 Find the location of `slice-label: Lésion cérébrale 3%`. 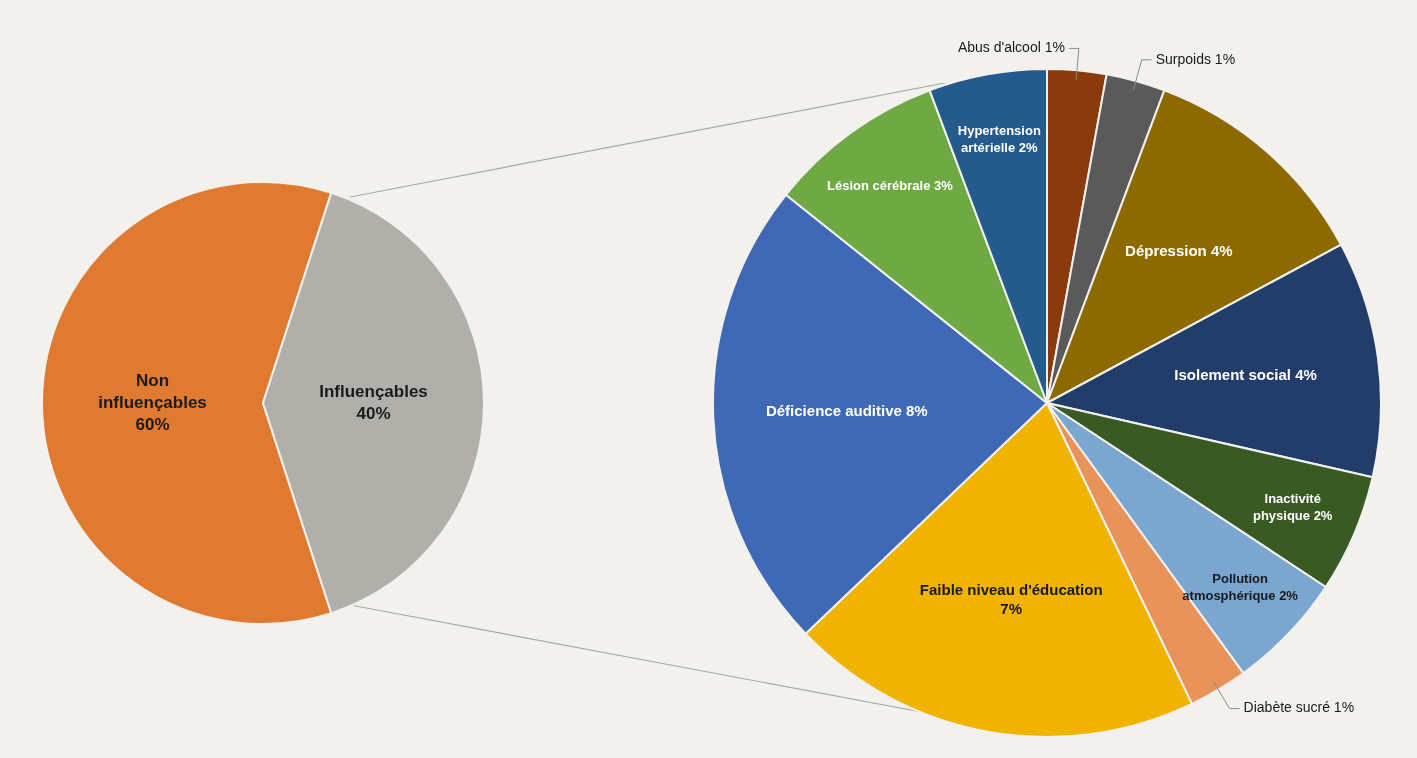

slice-label: Lésion cérébrale 3% is located at coordinates (890, 186).